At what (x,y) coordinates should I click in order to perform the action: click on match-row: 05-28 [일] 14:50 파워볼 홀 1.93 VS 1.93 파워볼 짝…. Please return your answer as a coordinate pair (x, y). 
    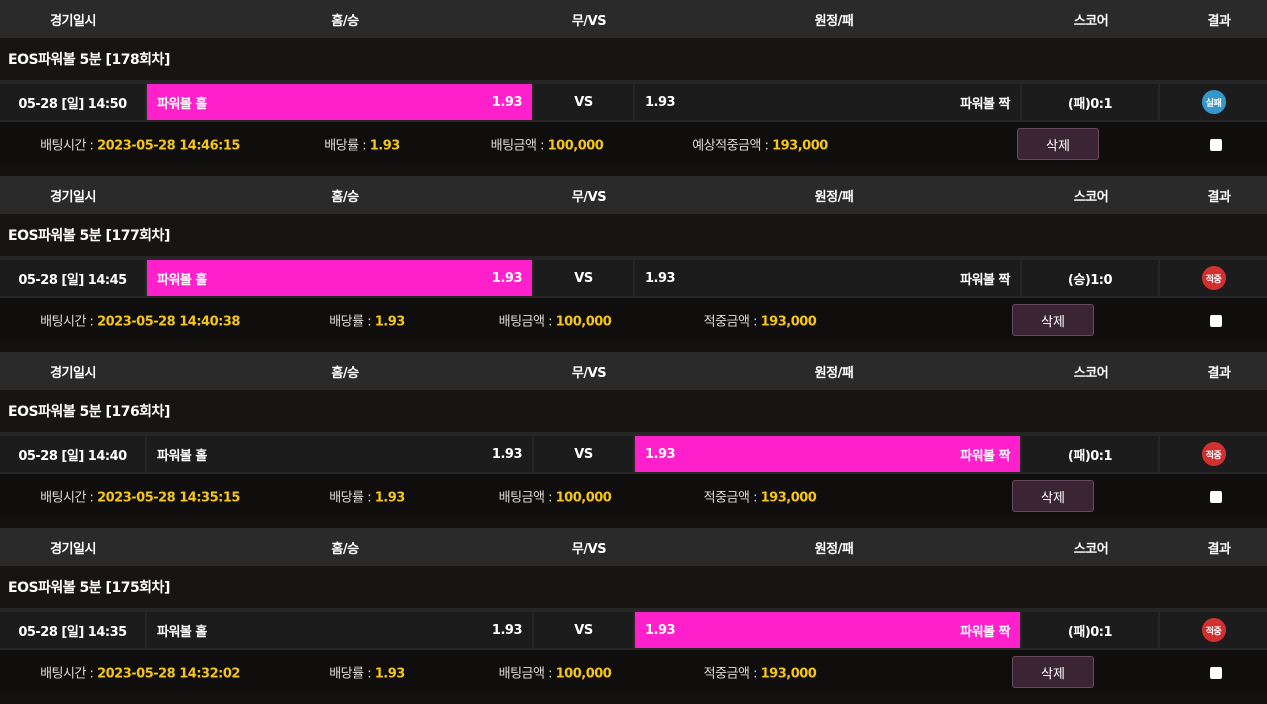
    Looking at the image, I should click on (633, 102).